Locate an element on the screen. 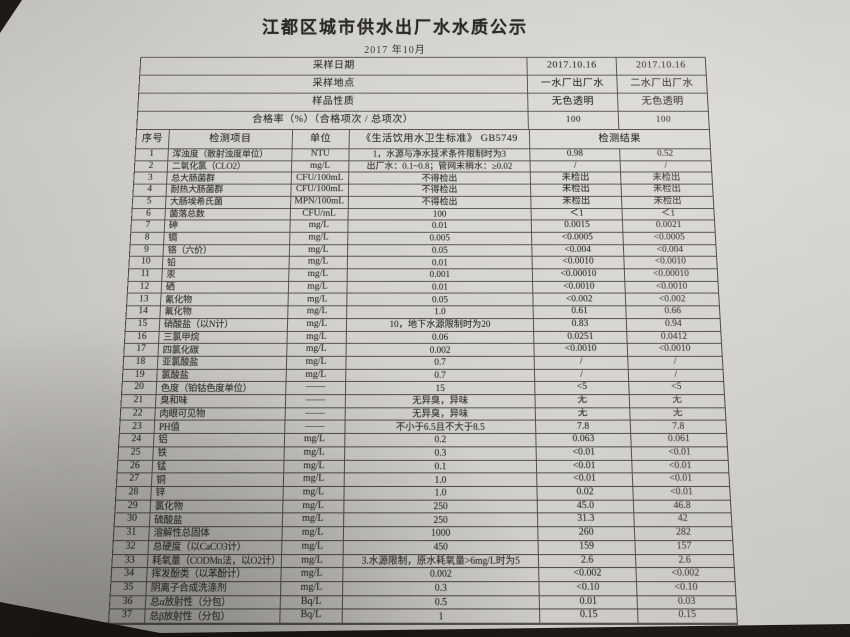  meta-value-plant2: 无色透明 is located at coordinates (662, 102).